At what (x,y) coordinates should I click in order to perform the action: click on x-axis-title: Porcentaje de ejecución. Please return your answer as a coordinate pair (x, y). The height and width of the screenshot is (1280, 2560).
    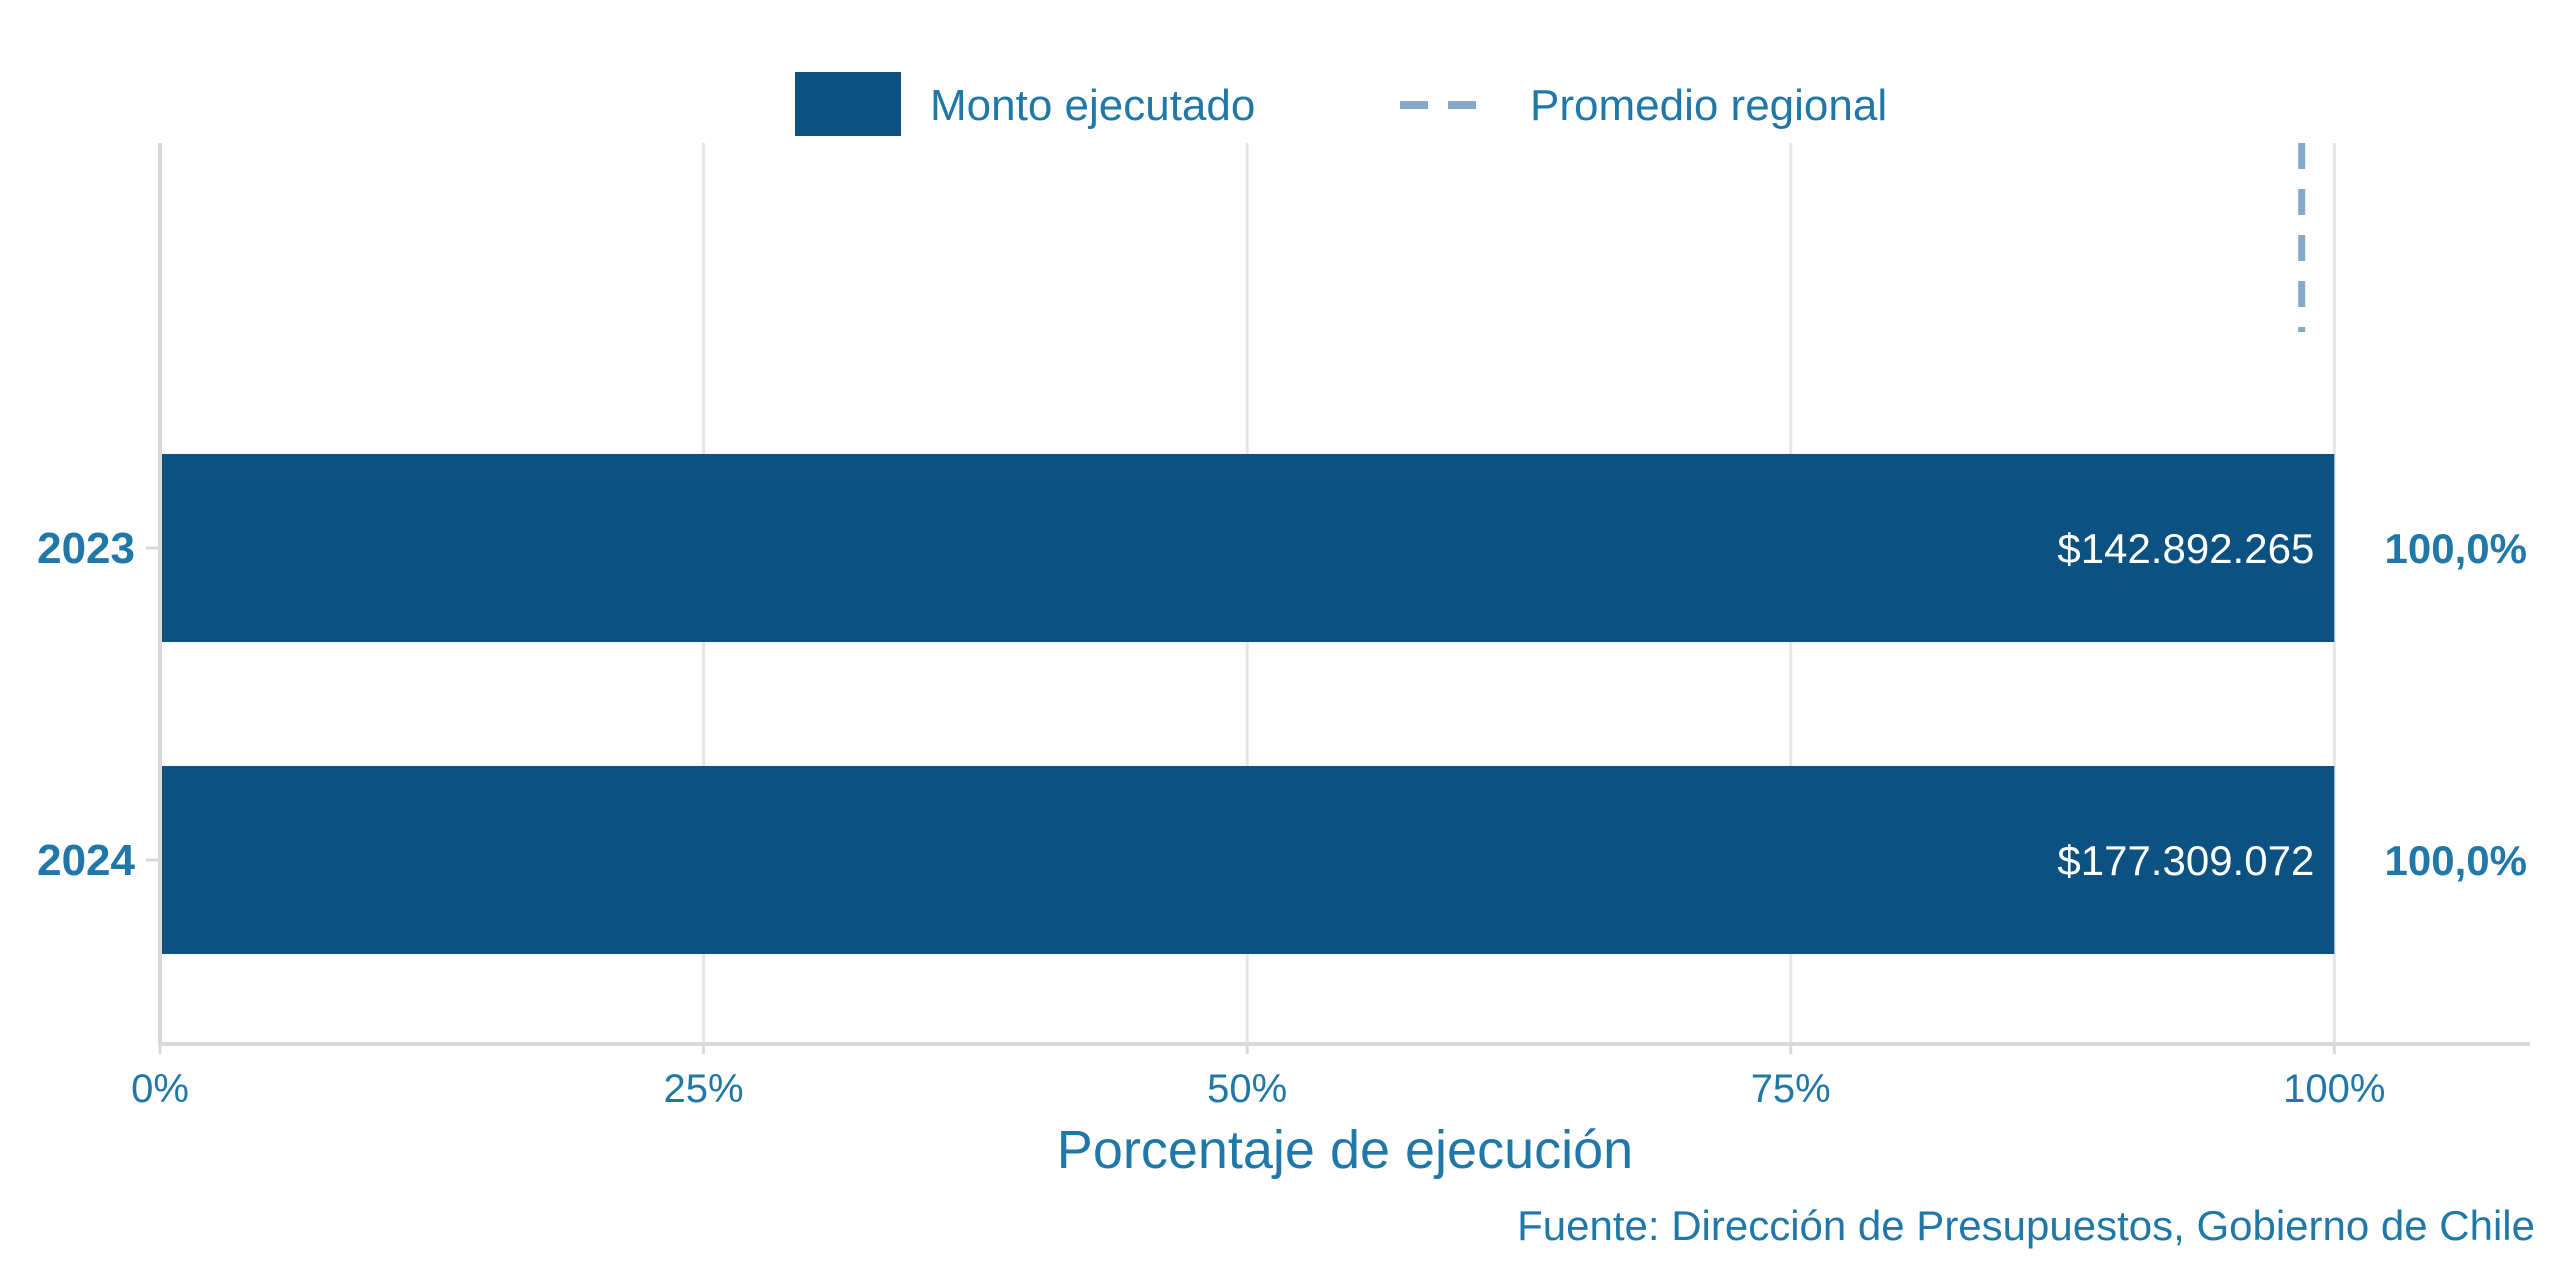
    Looking at the image, I should click on (1345, 1150).